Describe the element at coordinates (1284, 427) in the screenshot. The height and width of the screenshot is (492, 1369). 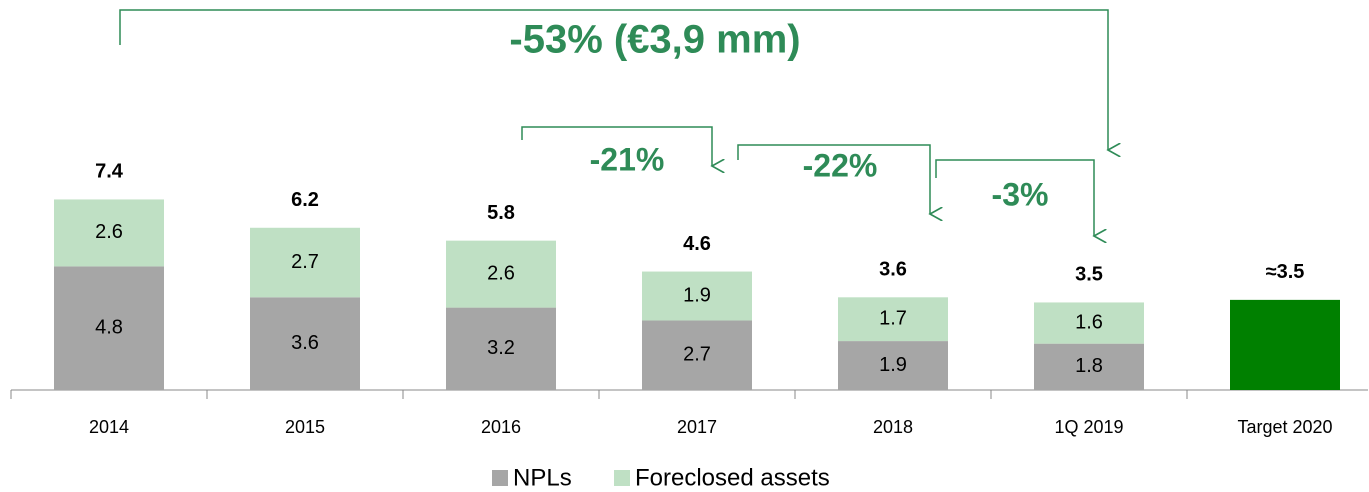
I see `x-tick-label: Target 2020` at that location.